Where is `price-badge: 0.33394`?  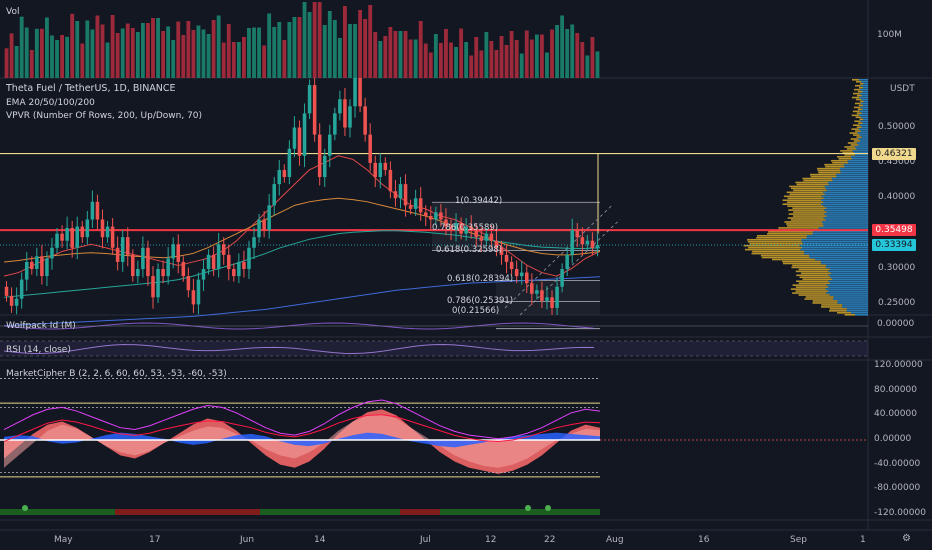 price-badge: 0.33394 is located at coordinates (894, 245).